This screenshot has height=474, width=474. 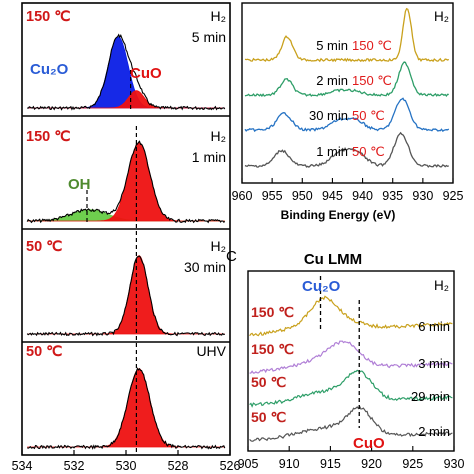 I want to click on cu2p-series-time: 30 min, so click(x=328, y=115).